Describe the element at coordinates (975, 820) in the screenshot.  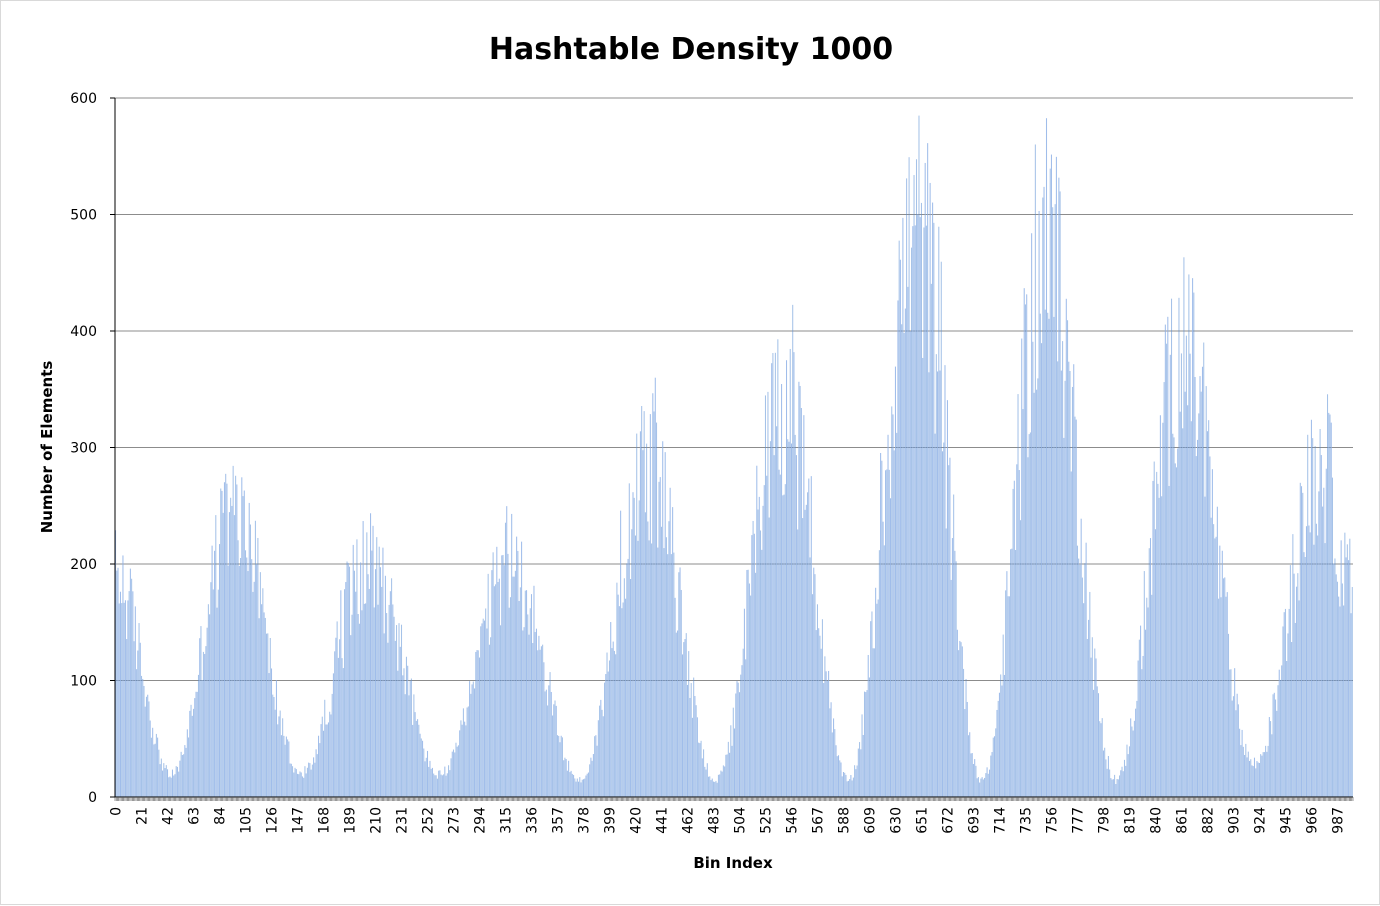
I see `x-tick-label: 693` at that location.